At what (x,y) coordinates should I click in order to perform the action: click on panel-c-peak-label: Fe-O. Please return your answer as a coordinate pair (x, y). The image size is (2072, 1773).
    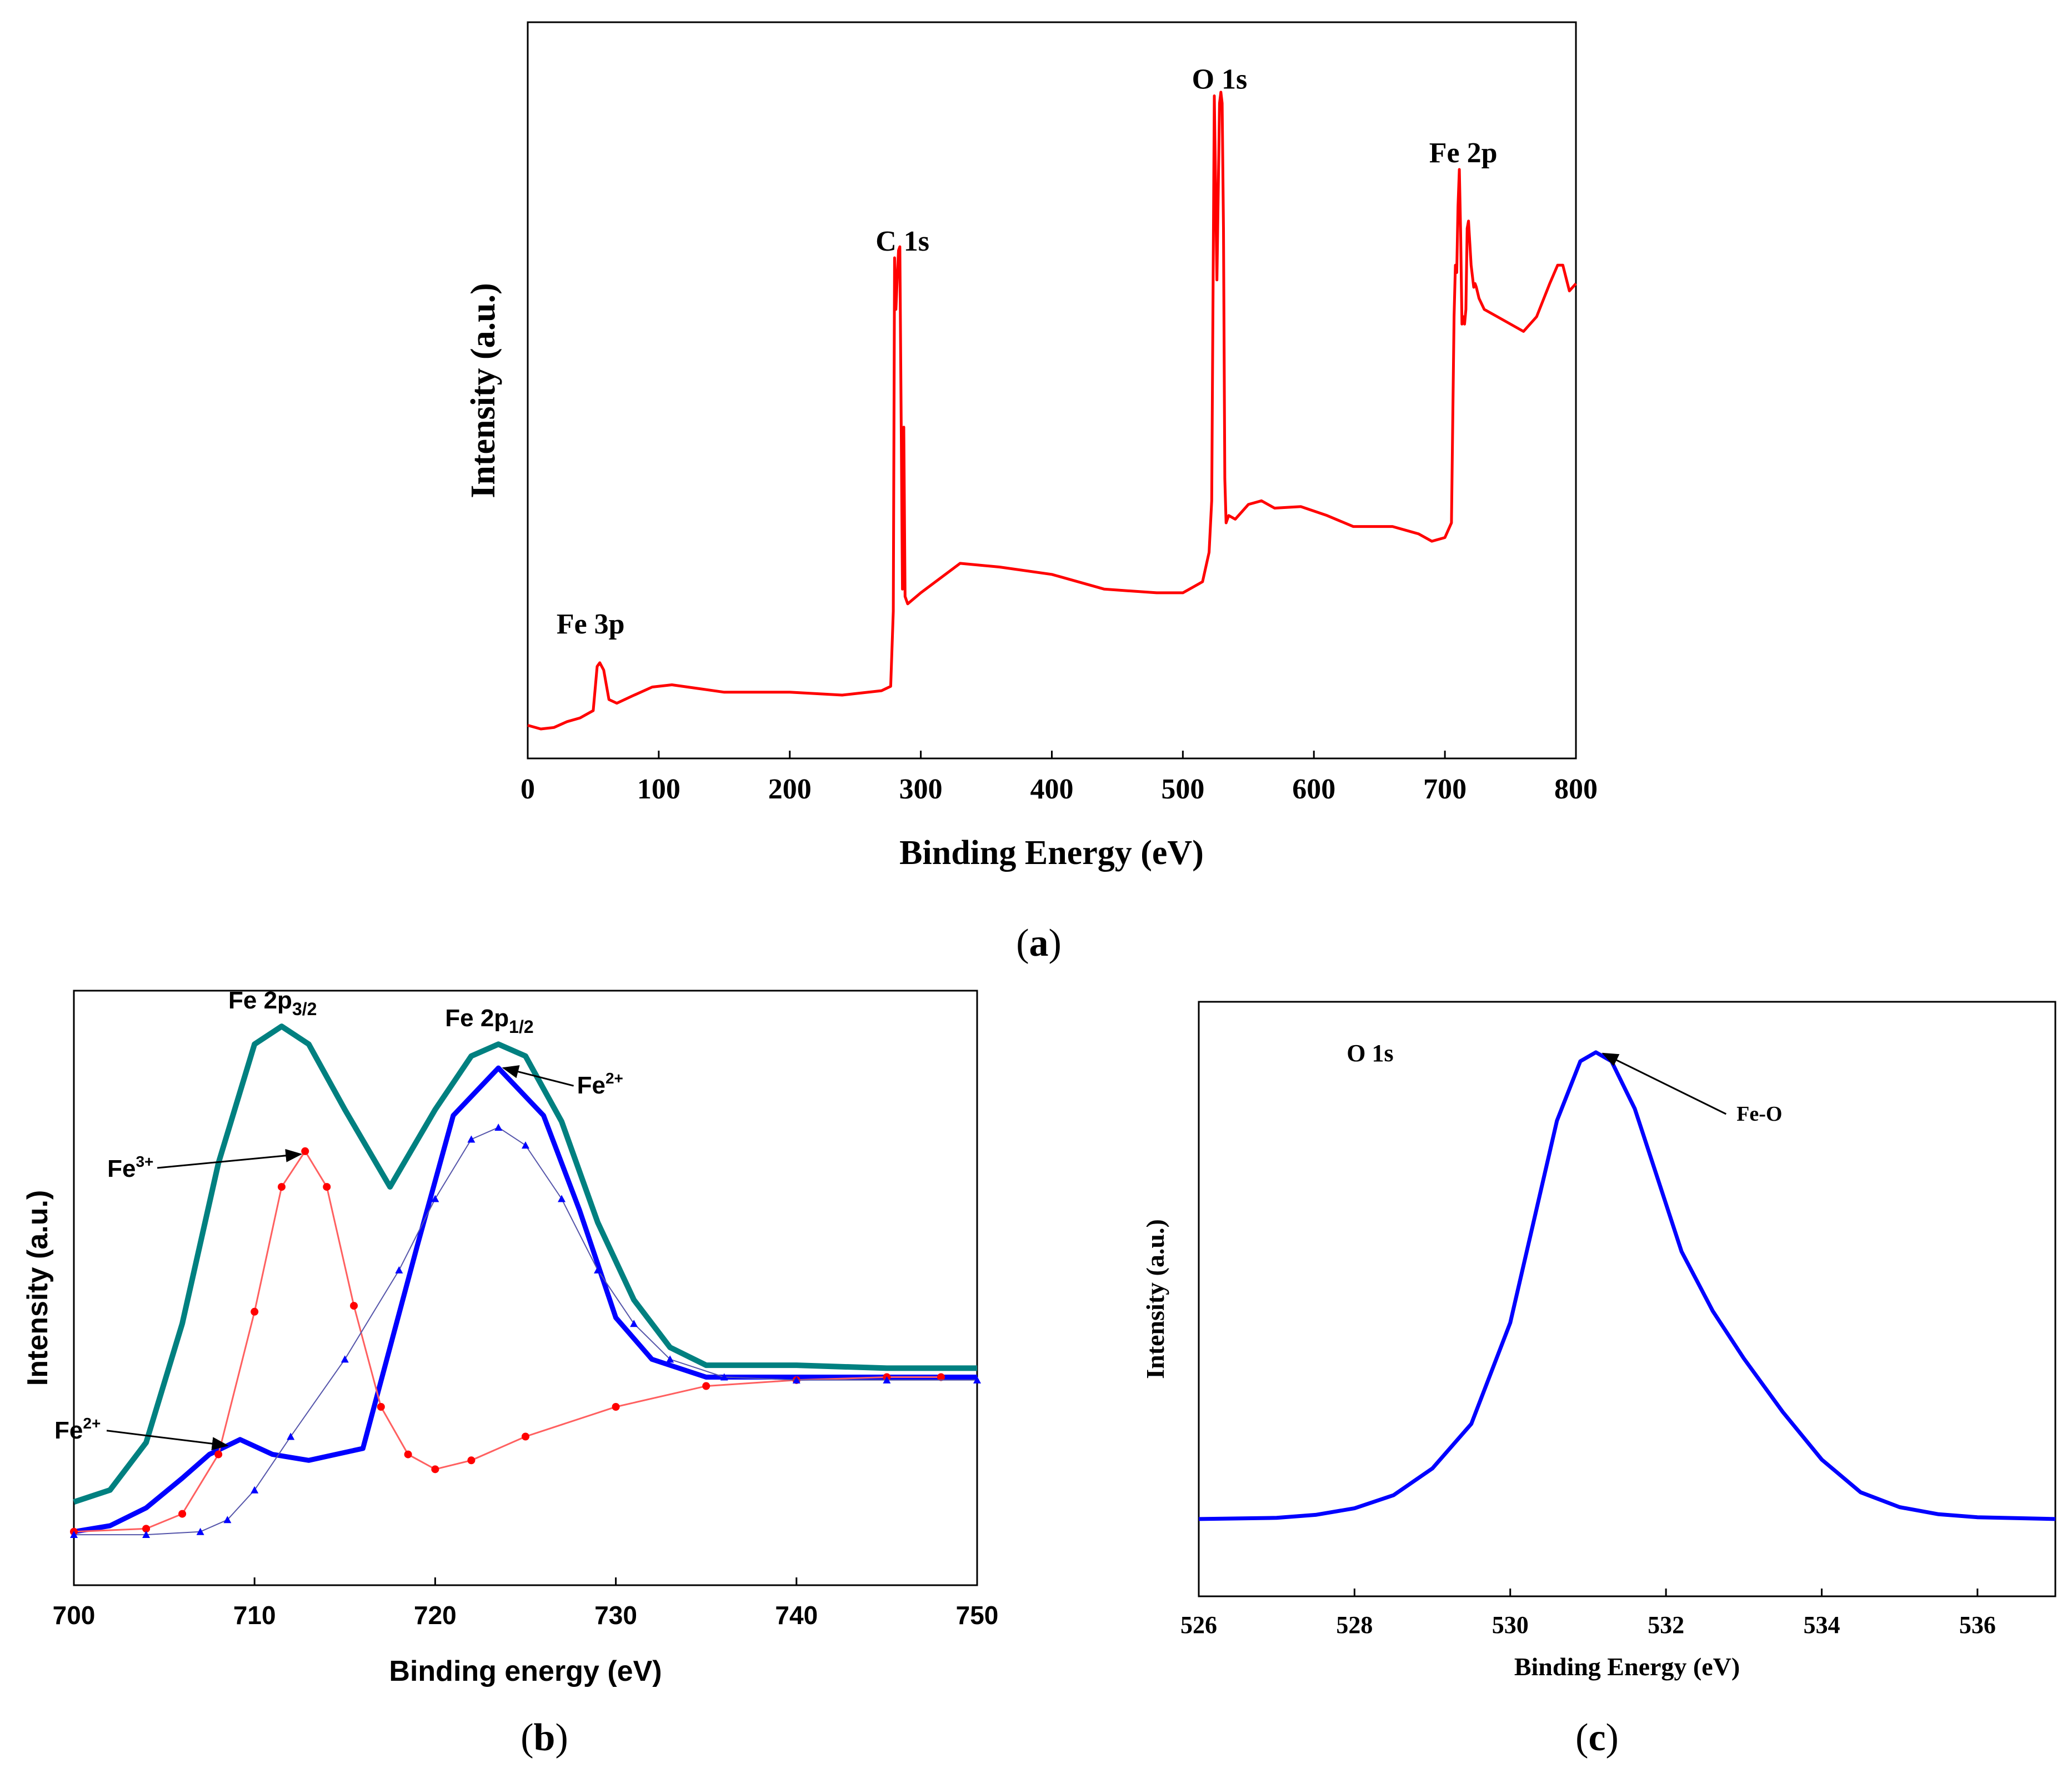
    Looking at the image, I should click on (1759, 1114).